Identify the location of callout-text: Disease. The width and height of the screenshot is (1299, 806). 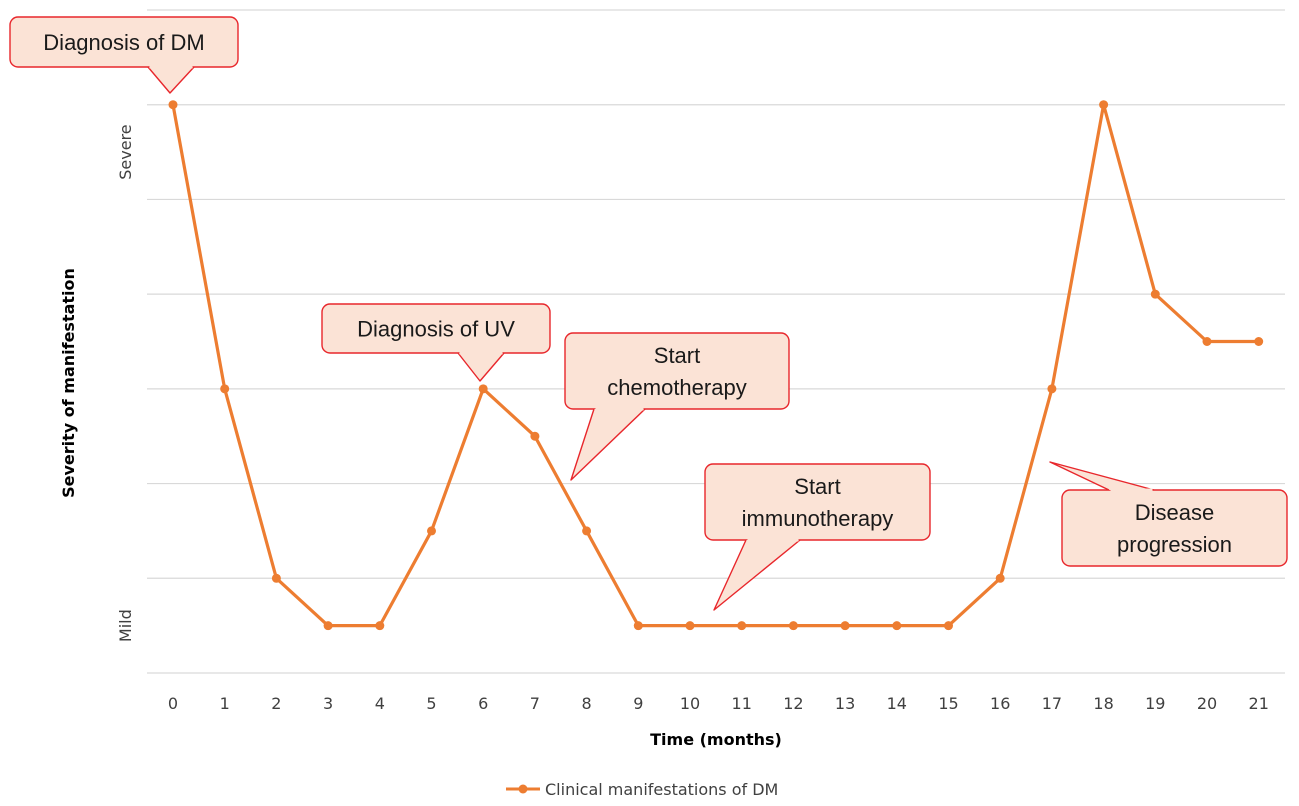
(1174, 512).